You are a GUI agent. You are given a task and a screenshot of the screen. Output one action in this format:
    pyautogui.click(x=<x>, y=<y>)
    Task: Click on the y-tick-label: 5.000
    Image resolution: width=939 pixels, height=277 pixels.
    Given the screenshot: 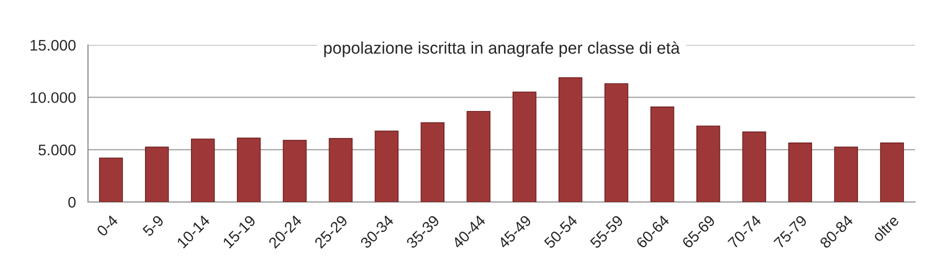 What is the action you would take?
    pyautogui.click(x=57, y=150)
    